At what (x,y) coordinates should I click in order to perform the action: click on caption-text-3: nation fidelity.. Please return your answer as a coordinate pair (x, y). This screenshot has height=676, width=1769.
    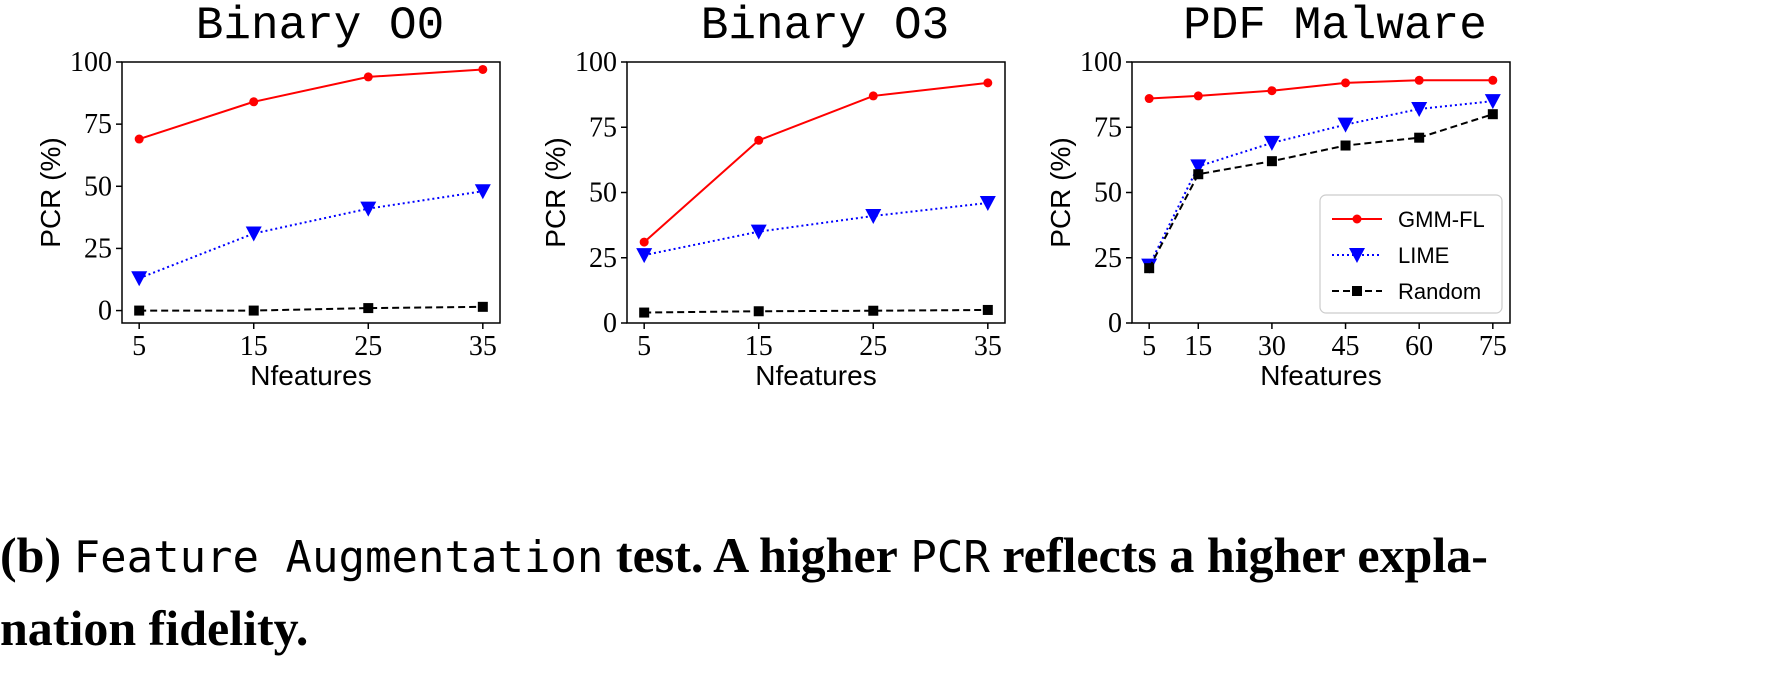
    Looking at the image, I should click on (154, 628).